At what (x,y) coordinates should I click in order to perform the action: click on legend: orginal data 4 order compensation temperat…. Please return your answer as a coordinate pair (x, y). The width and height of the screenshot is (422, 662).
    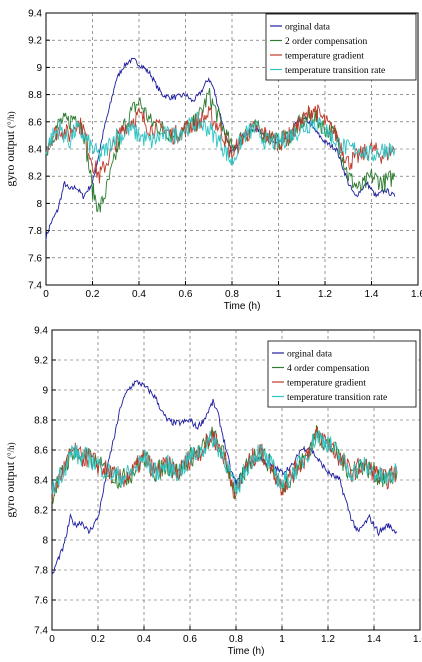
    Looking at the image, I should click on (342, 374).